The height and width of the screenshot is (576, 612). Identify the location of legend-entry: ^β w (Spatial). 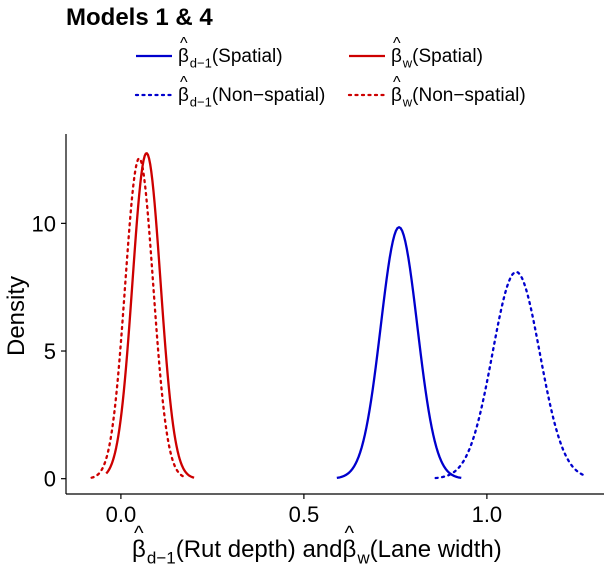
(416, 52).